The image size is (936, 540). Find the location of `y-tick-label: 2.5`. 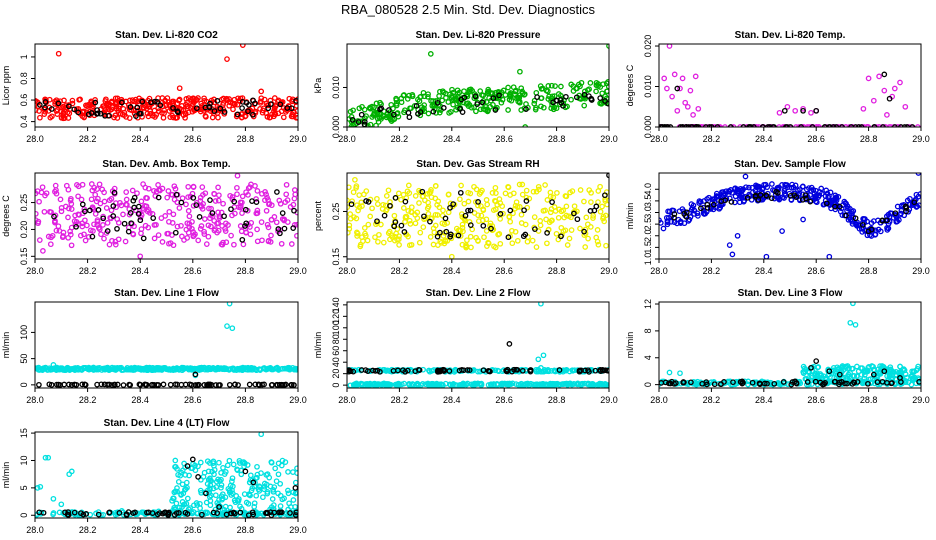

y-tick-label: 2.5 is located at coordinates (648, 224).